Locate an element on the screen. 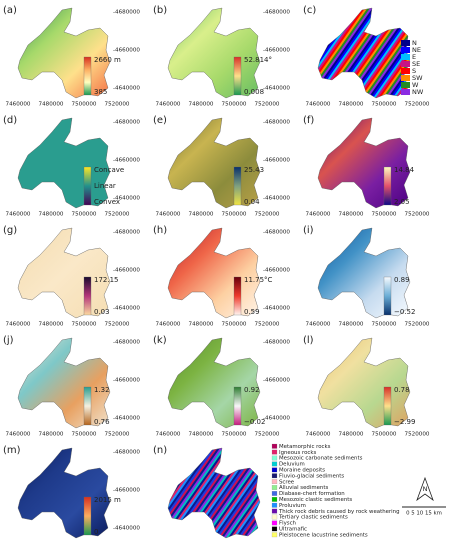 This screenshot has height=550, width=450. legend-label: Flysch is located at coordinates (287, 524).